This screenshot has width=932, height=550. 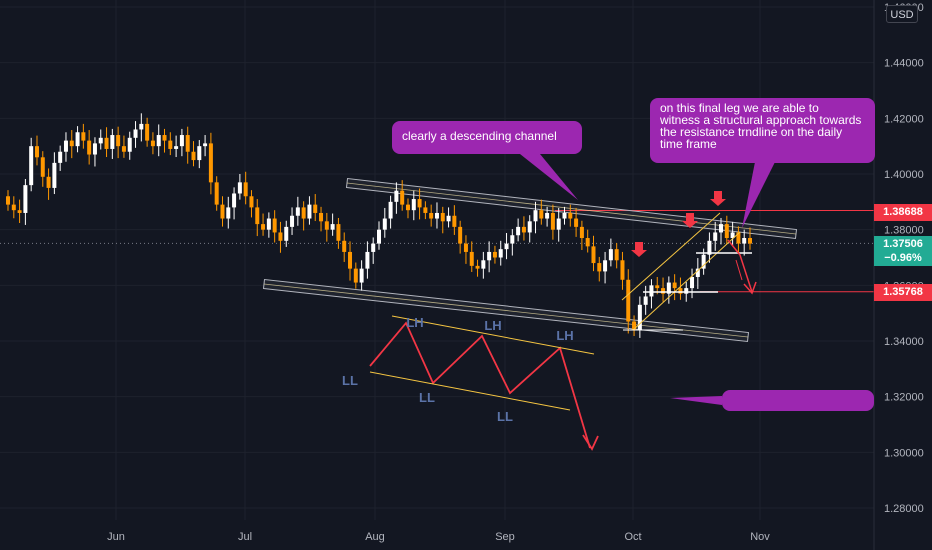 What do you see at coordinates (739, 108) in the screenshot?
I see `final-leg-line-1: on this final leg we are able to` at bounding box center [739, 108].